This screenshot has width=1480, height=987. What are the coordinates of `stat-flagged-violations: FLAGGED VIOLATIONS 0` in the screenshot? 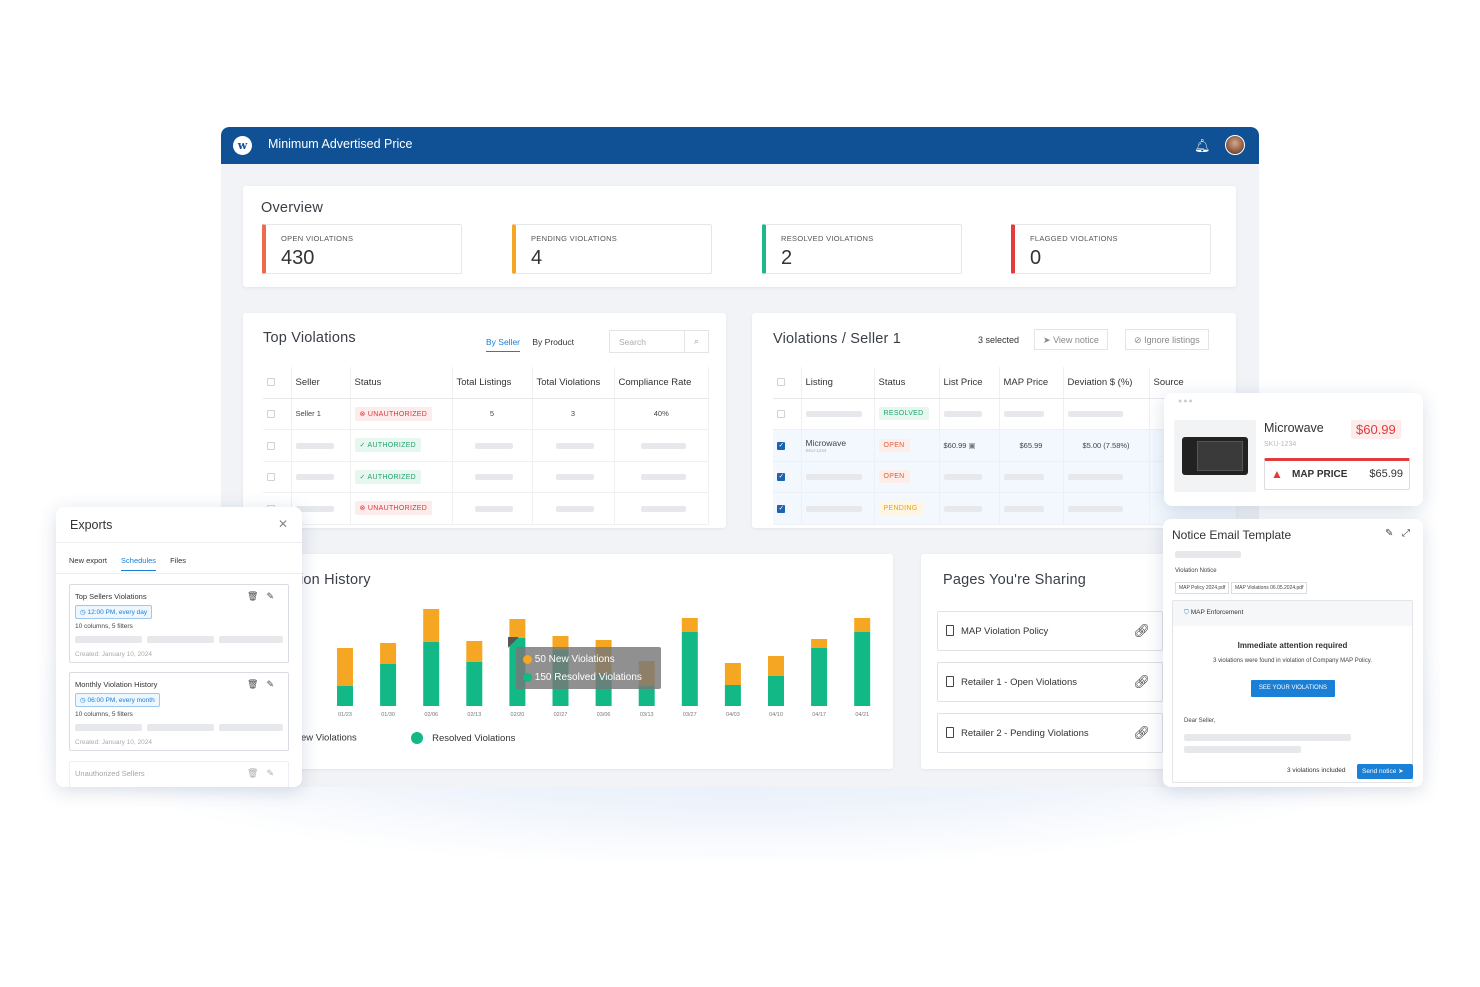 It's located at (1111, 249).